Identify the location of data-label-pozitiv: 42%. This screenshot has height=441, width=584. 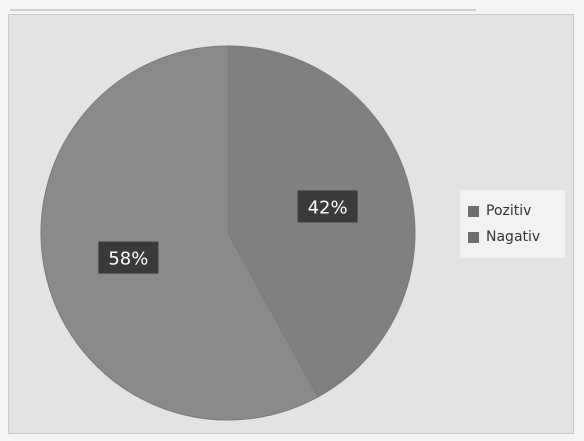
(327, 206).